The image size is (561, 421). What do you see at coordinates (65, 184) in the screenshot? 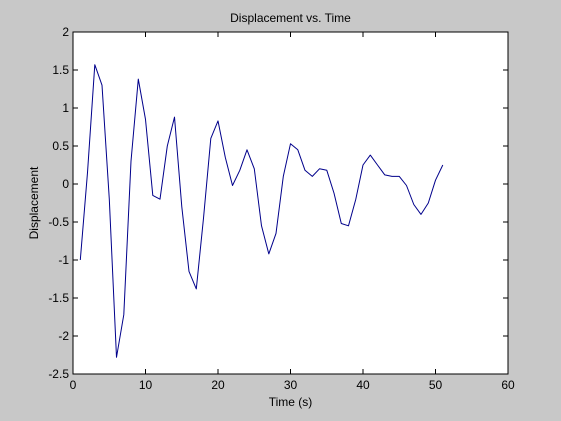
I see `y-tick-label: 0` at bounding box center [65, 184].